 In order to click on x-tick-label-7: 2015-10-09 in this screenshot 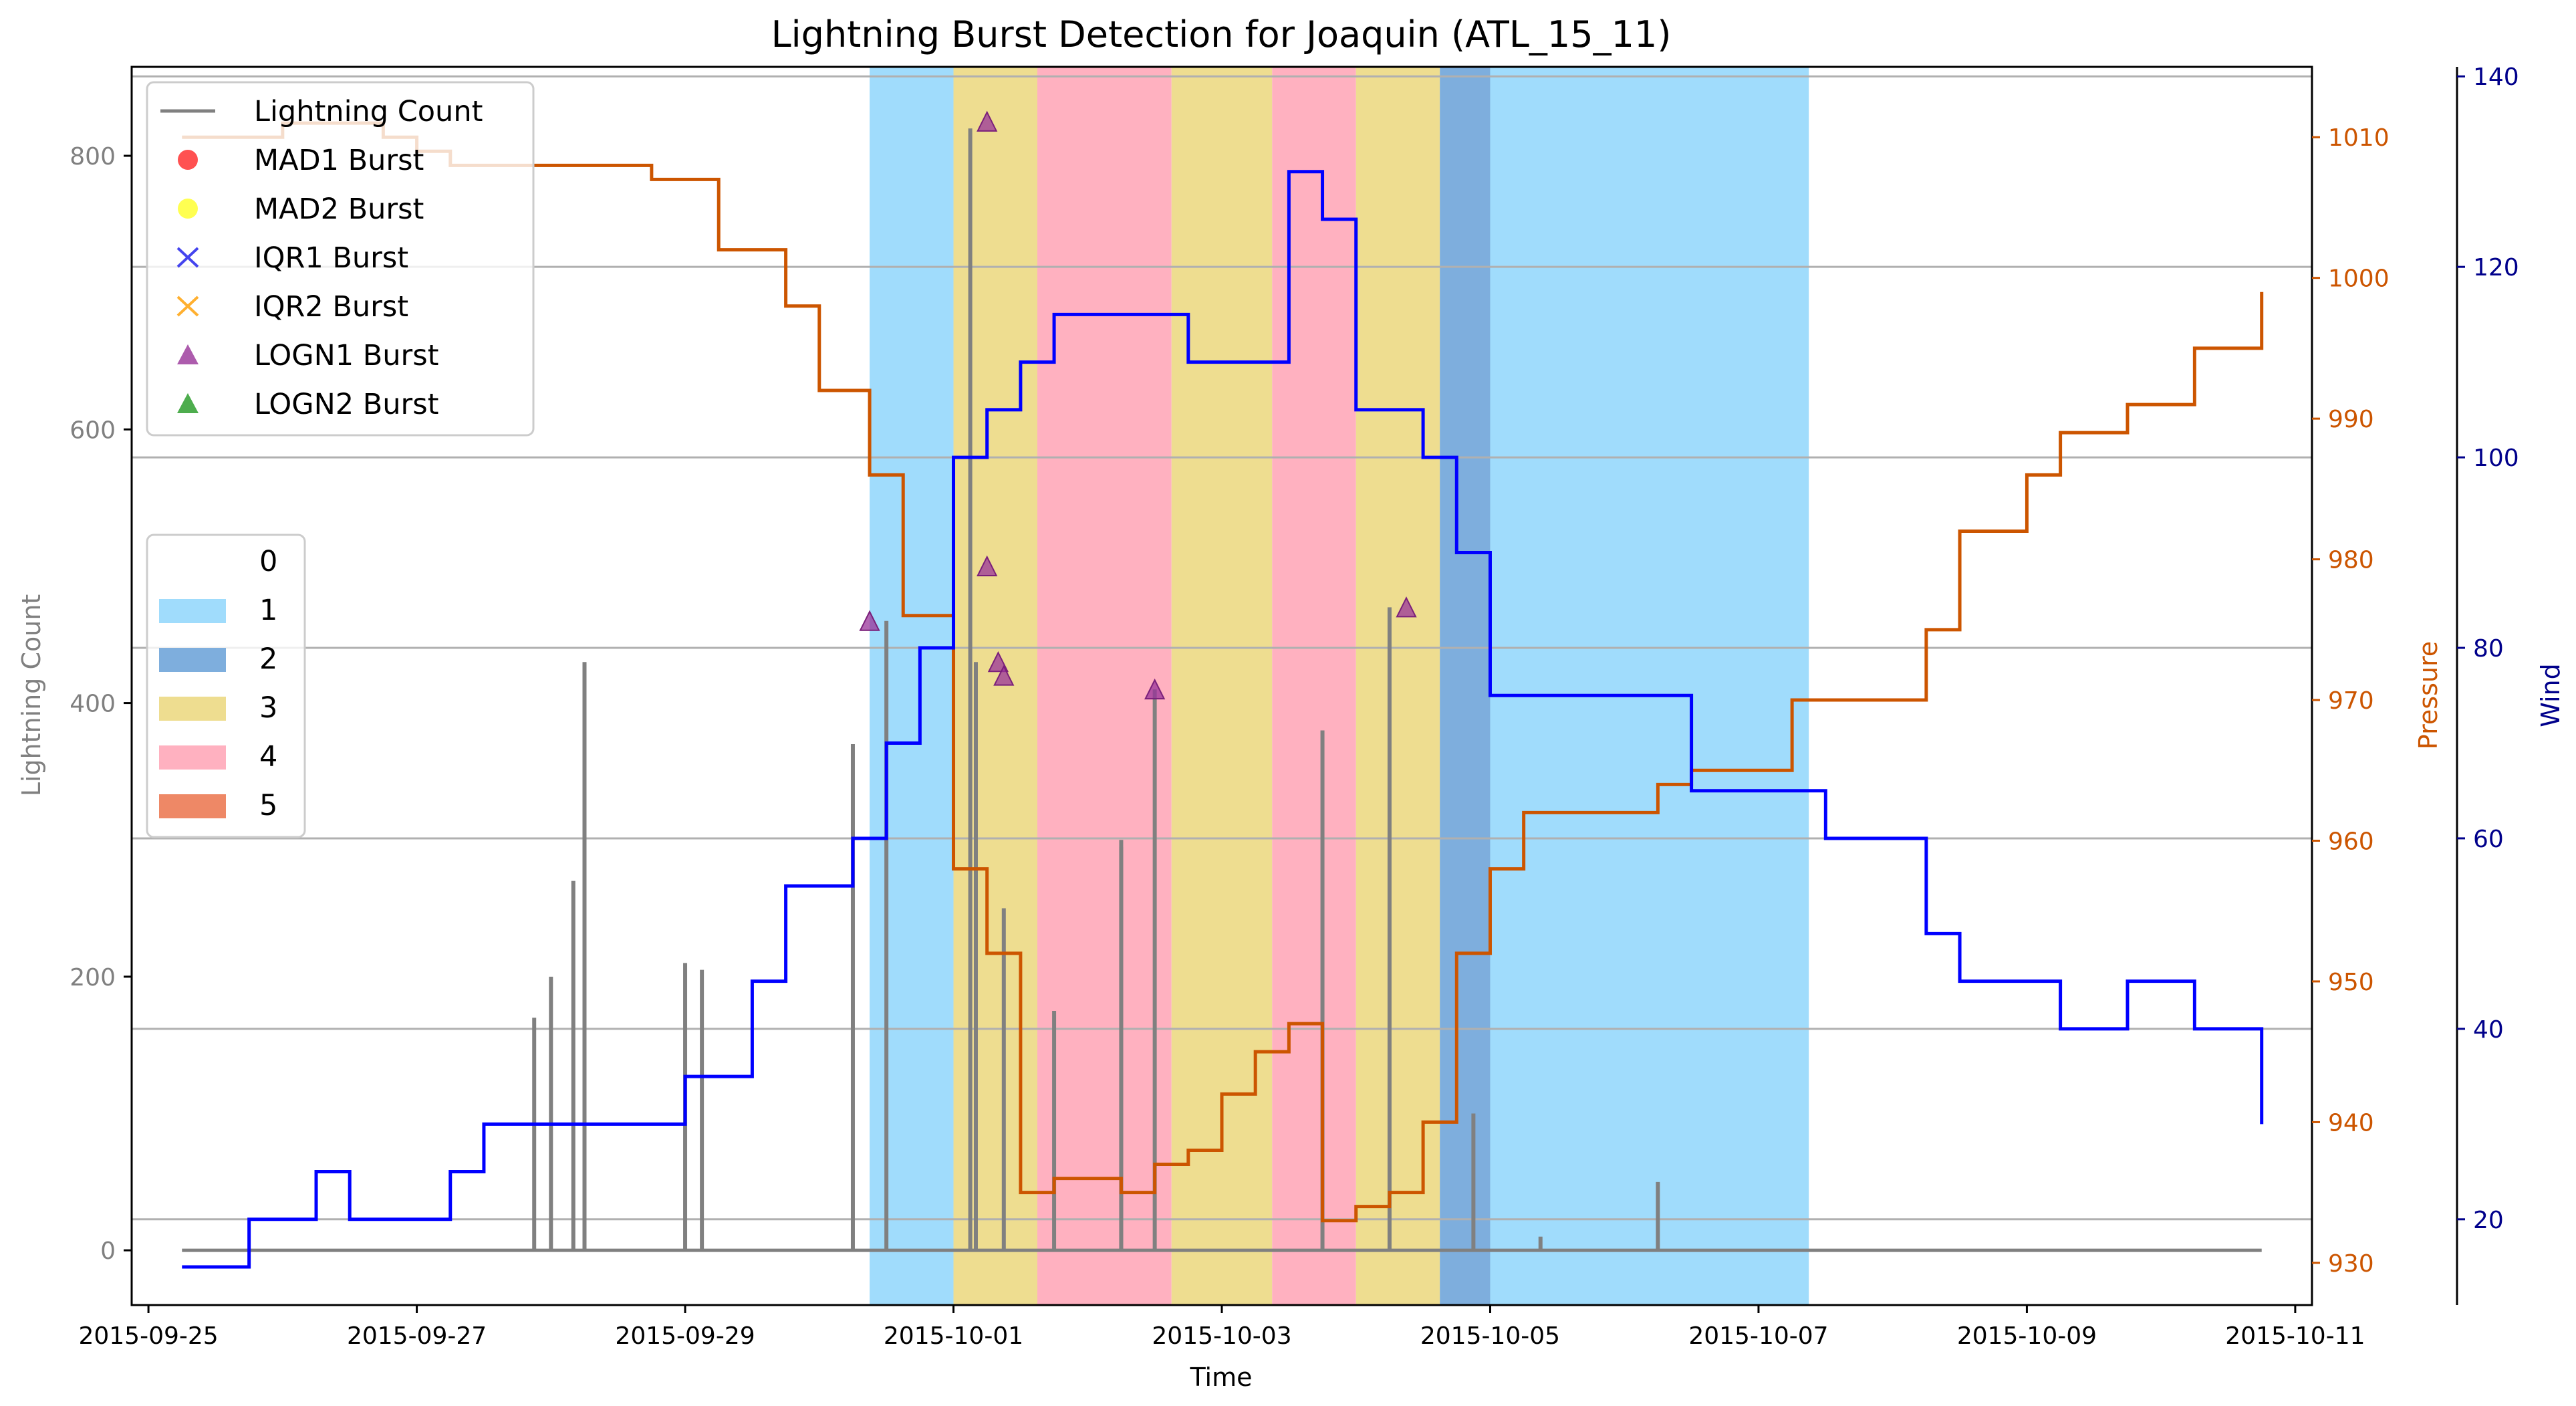, I will do `click(2027, 1336)`.